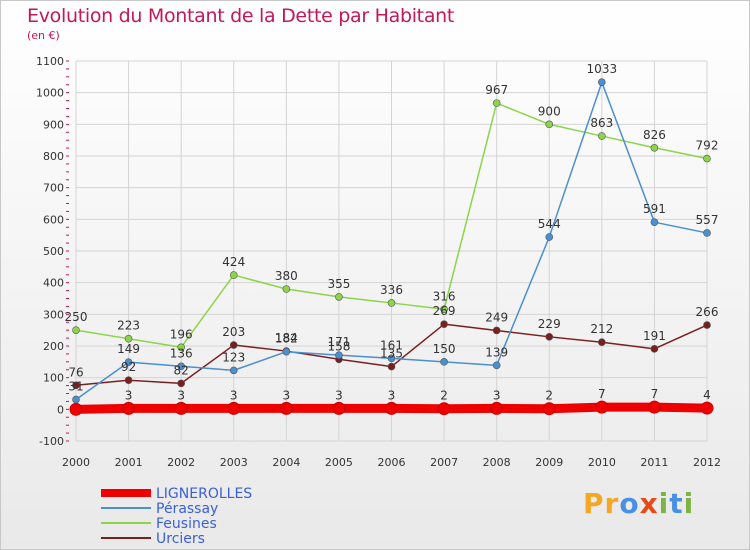 This screenshot has width=750, height=550. Describe the element at coordinates (496, 317) in the screenshot. I see `data-label: 249` at that location.